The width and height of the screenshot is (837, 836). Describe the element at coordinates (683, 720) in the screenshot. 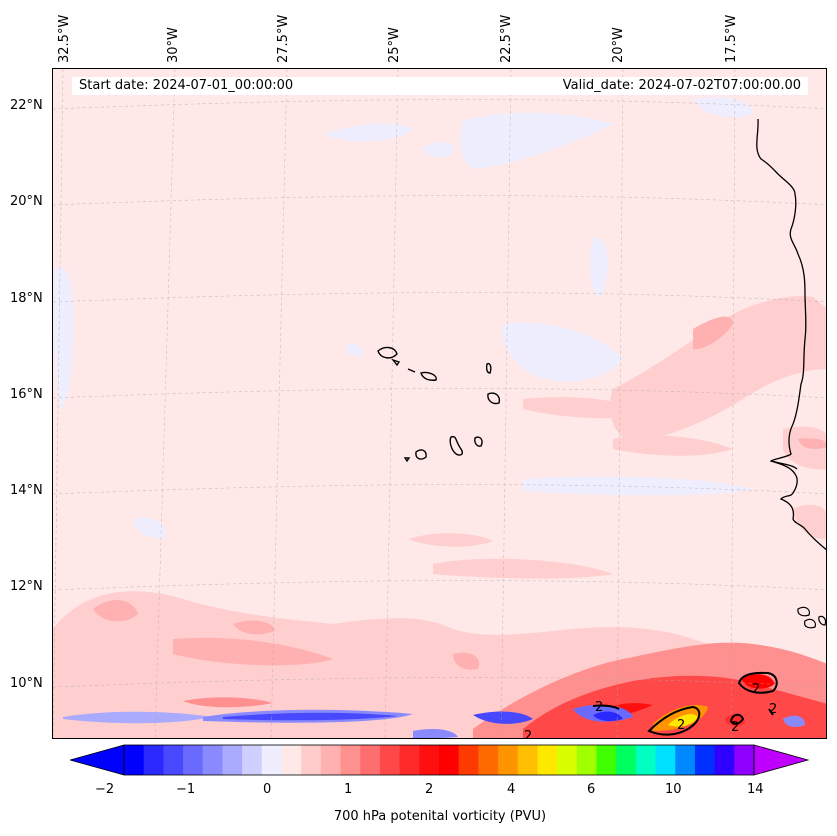

I see `pv-very-high-area` at that location.